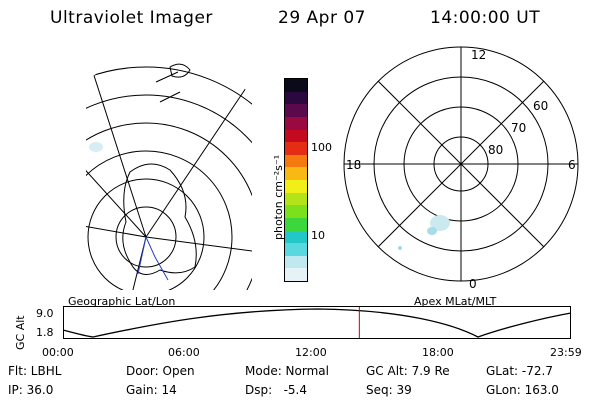 Image resolution: width=600 pixels, height=400 pixels. What do you see at coordinates (20, 332) in the screenshot?
I see `altitude-ylabel: GC Alt` at bounding box center [20, 332].